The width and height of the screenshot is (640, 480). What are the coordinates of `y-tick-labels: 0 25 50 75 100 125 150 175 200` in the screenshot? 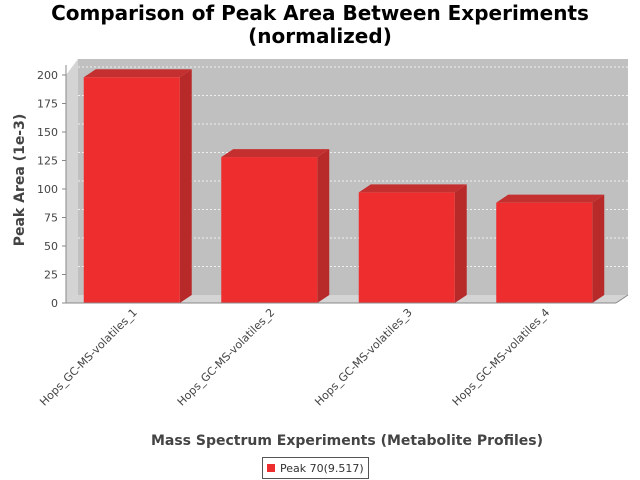 It's located at (51, 189).